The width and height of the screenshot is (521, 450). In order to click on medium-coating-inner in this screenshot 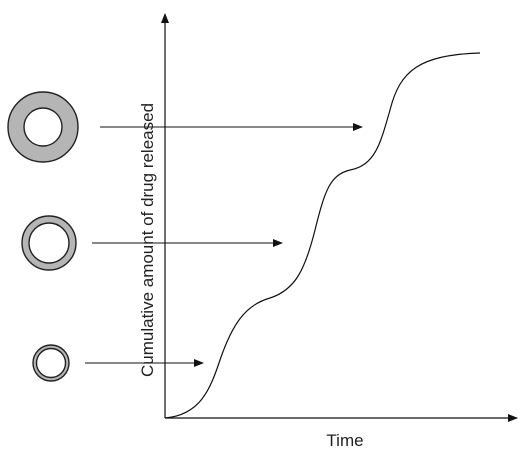, I will do `click(49, 243)`.